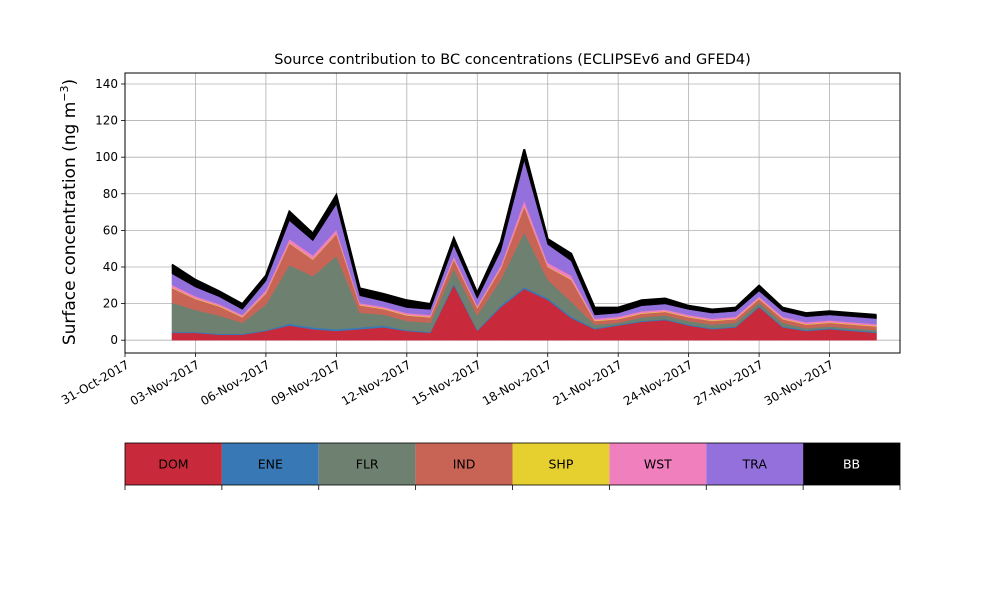  What do you see at coordinates (114, 340) in the screenshot?
I see `y-tick-label: 0` at bounding box center [114, 340].